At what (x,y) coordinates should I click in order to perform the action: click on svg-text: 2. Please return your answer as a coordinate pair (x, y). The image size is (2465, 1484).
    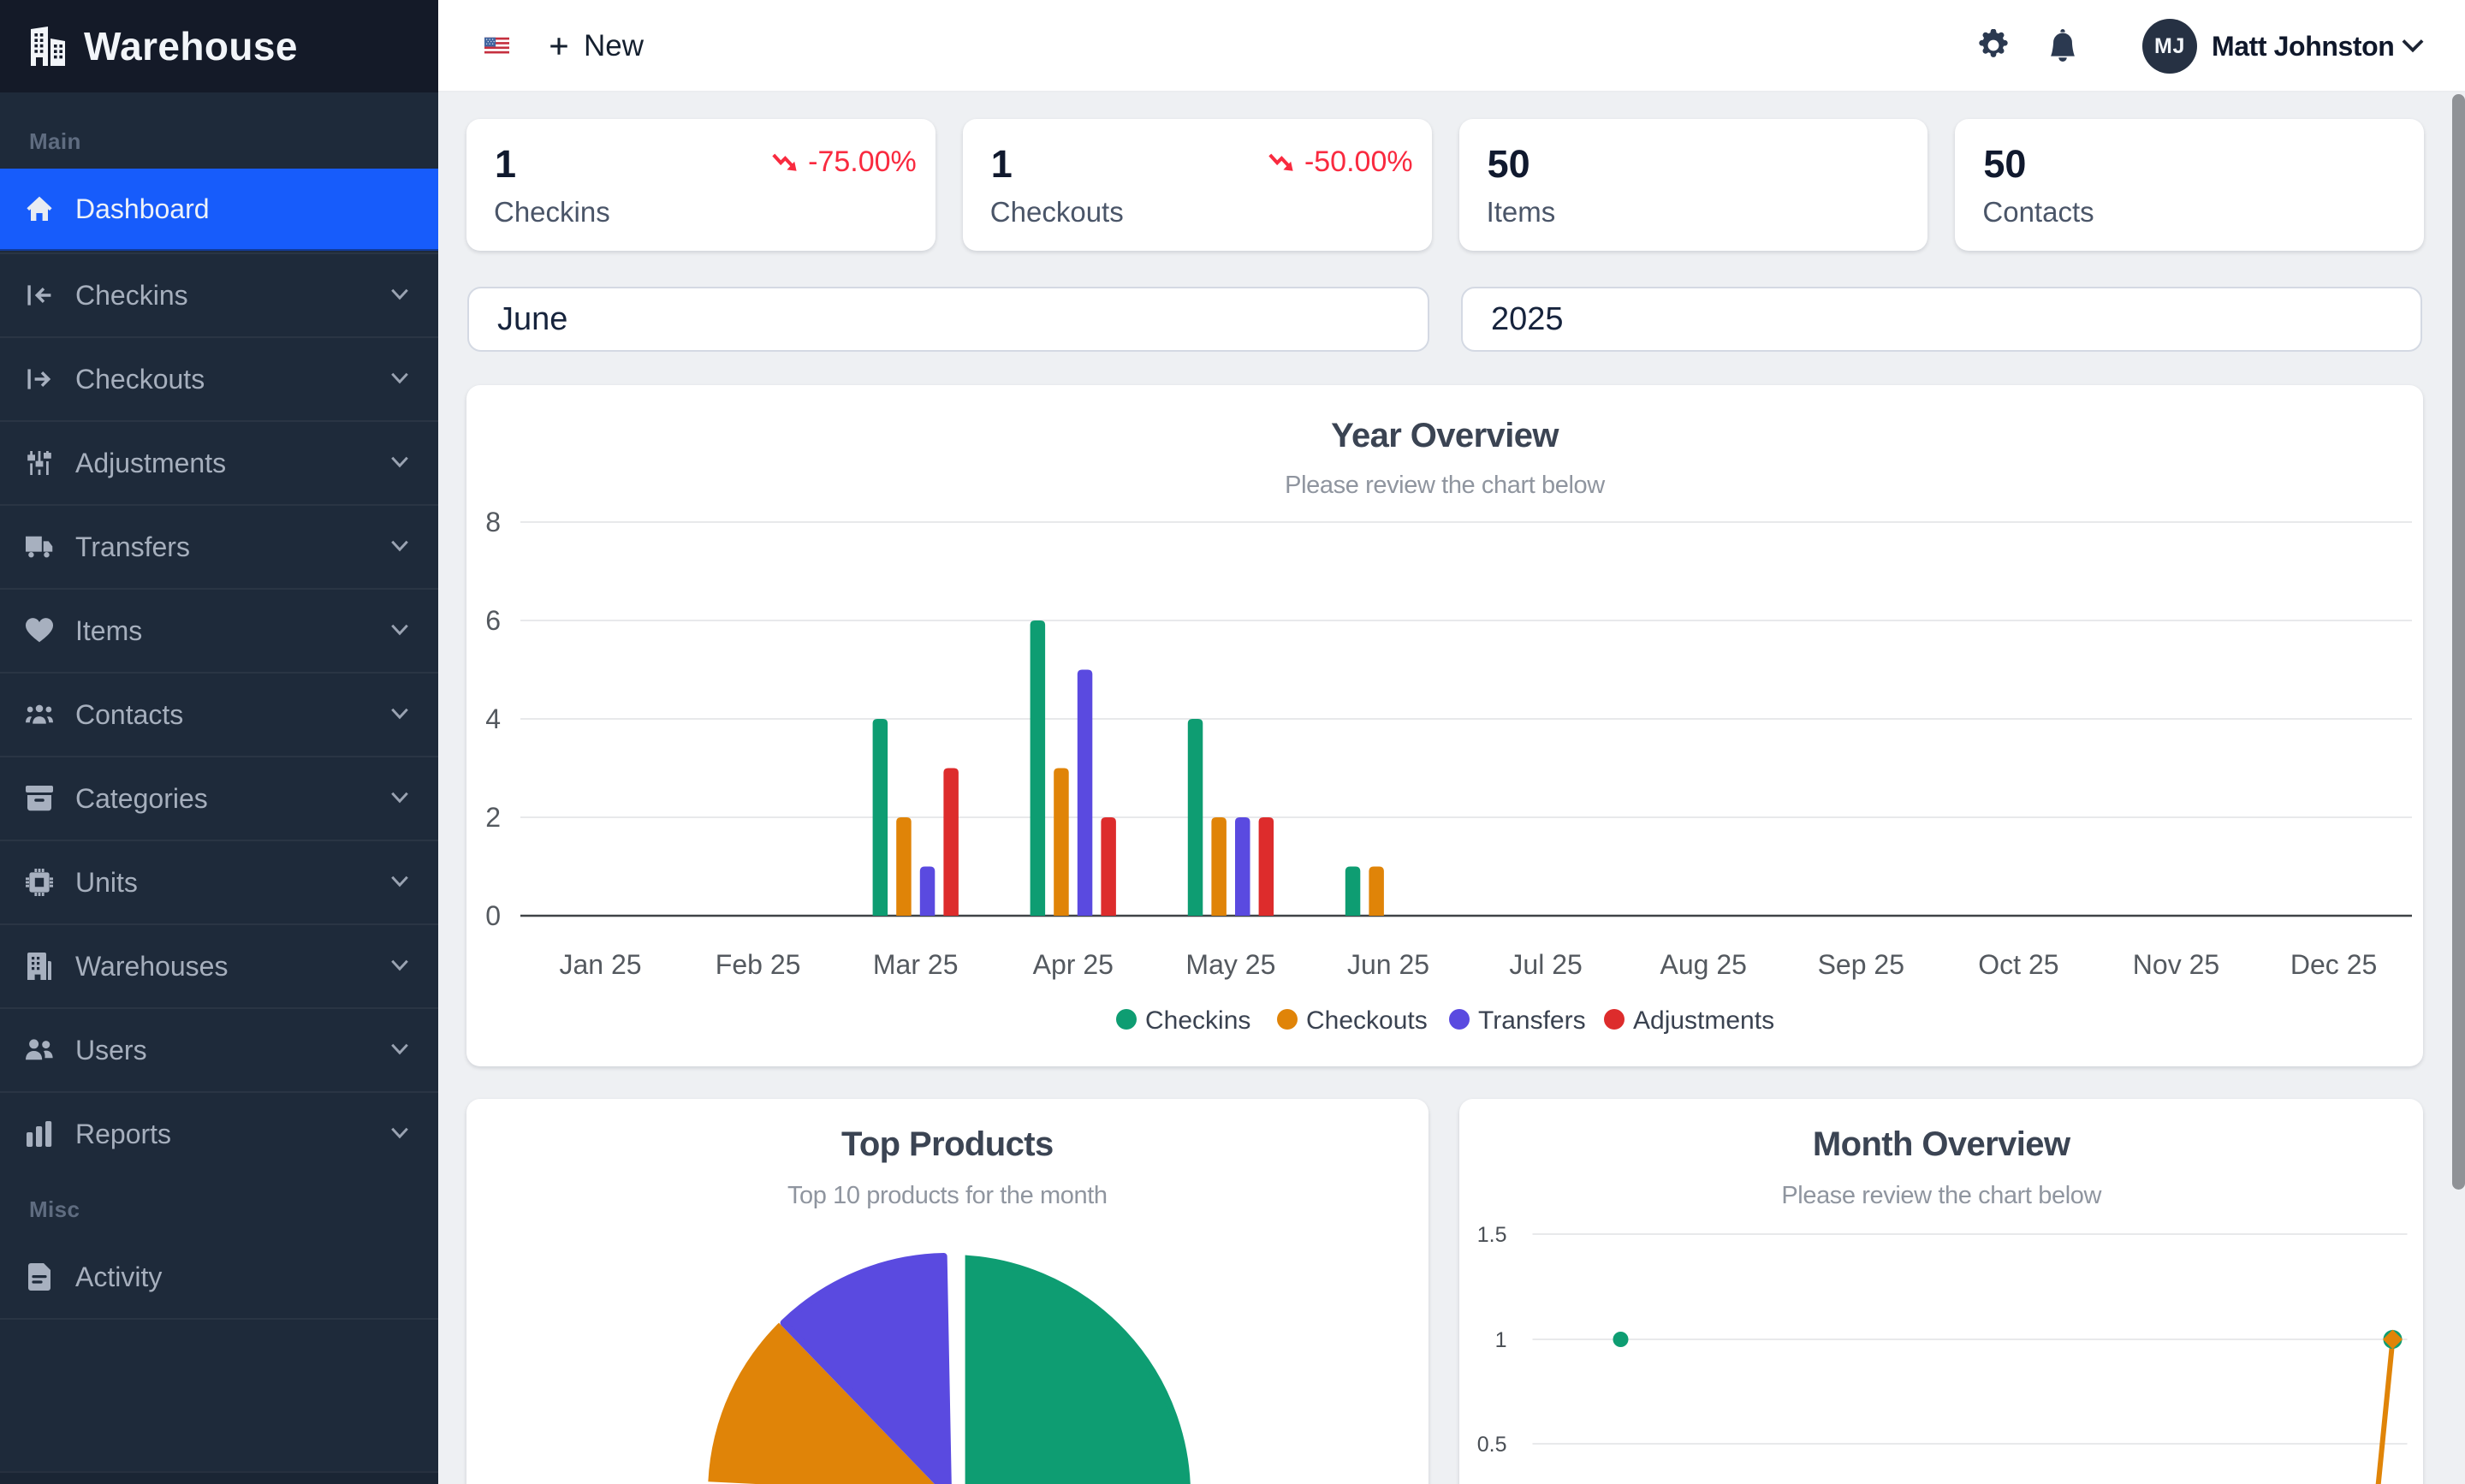
    Looking at the image, I should click on (493, 818).